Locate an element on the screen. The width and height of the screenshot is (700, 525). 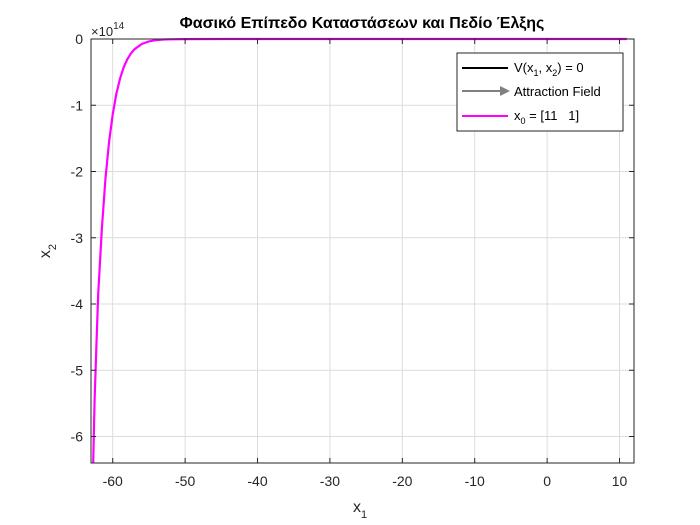
legend-2-part-2: = [11 1] is located at coordinates (553, 115).